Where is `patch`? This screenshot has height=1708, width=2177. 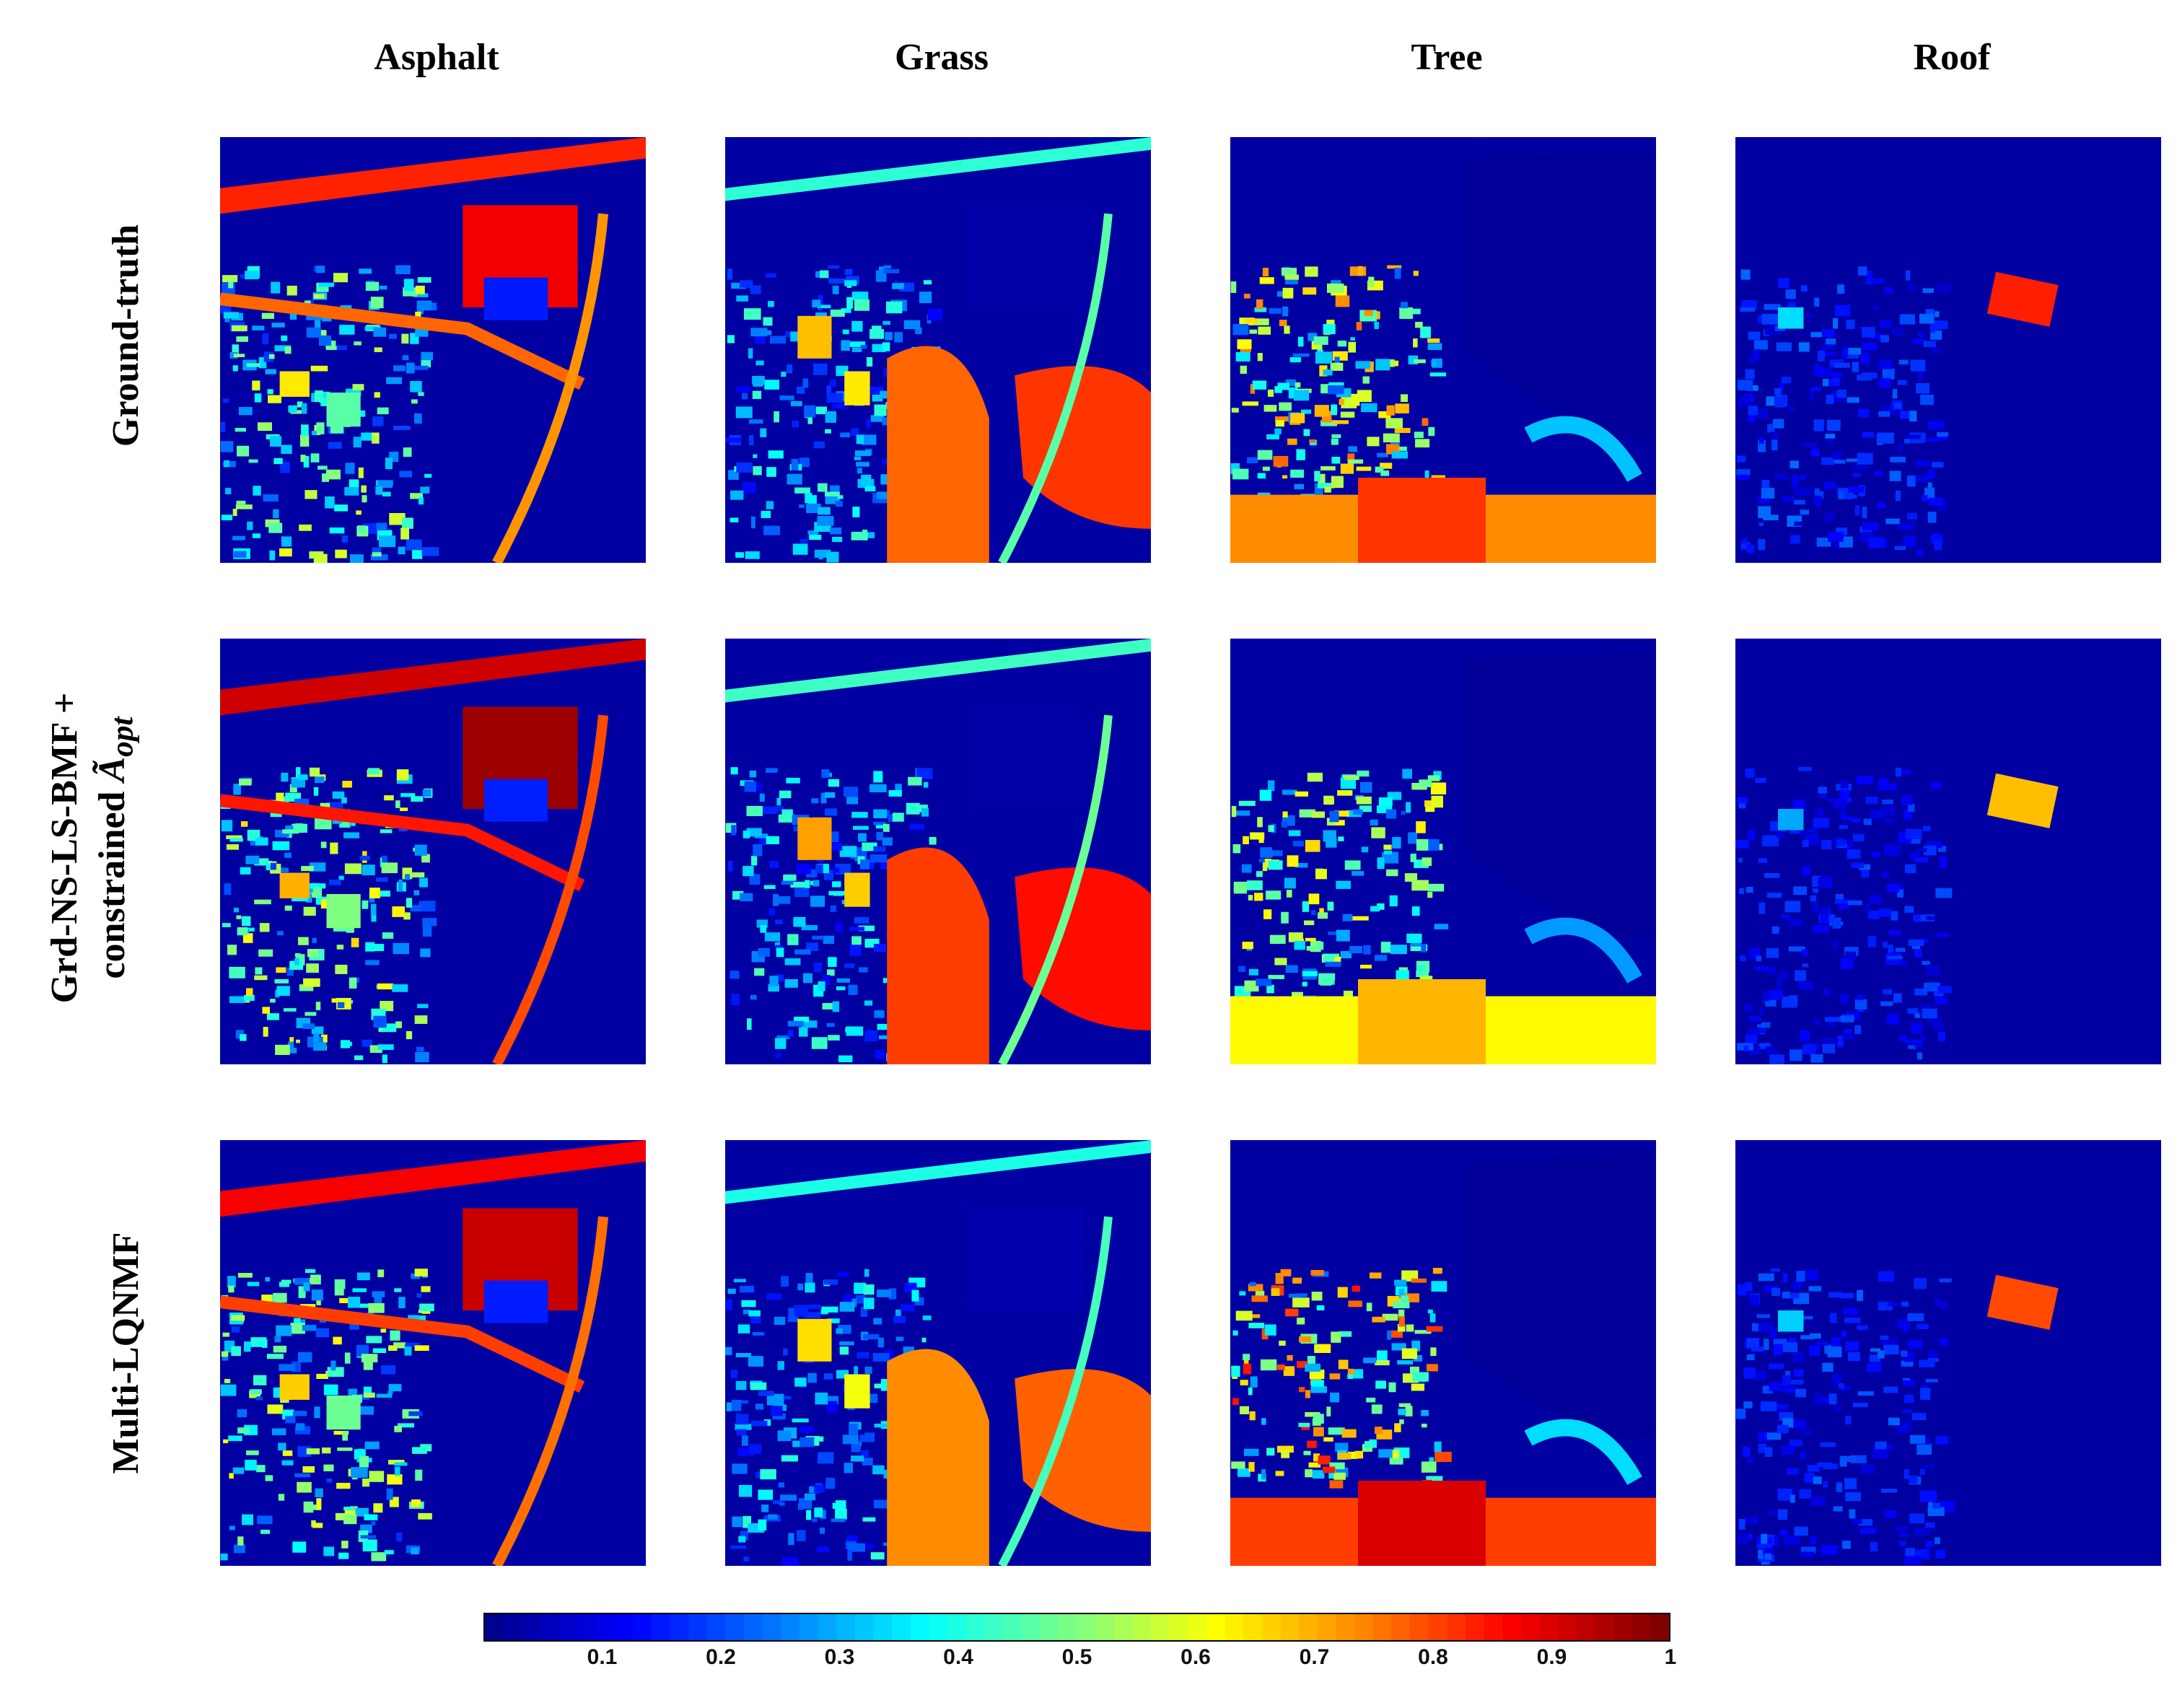
patch is located at coordinates (1791, 318).